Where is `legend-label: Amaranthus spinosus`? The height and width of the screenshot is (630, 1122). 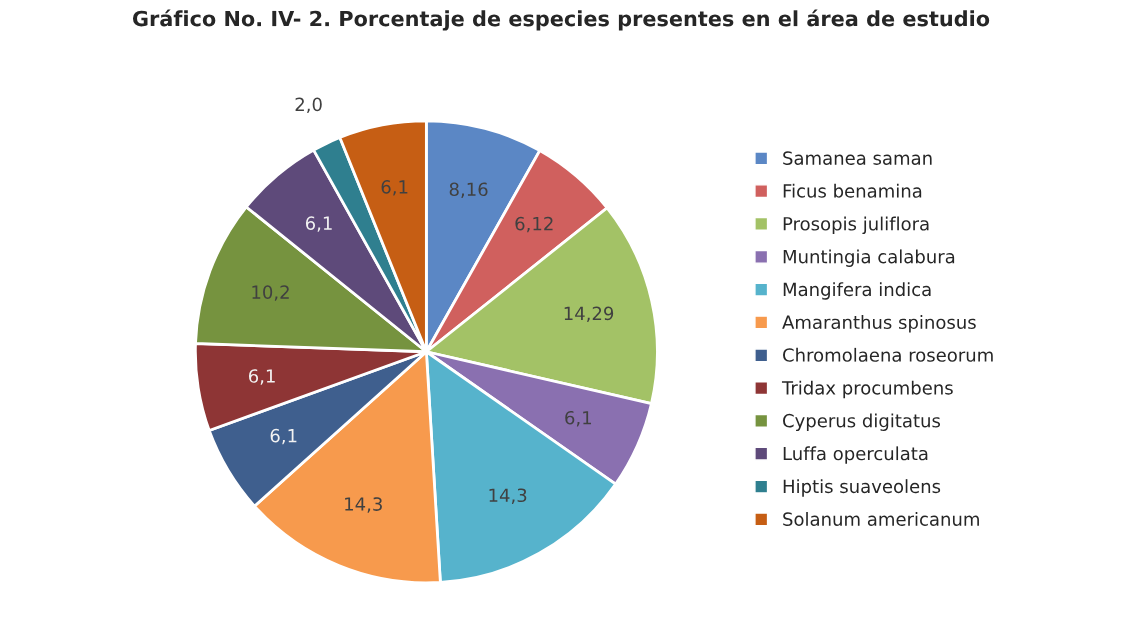 legend-label: Amaranthus spinosus is located at coordinates (879, 324).